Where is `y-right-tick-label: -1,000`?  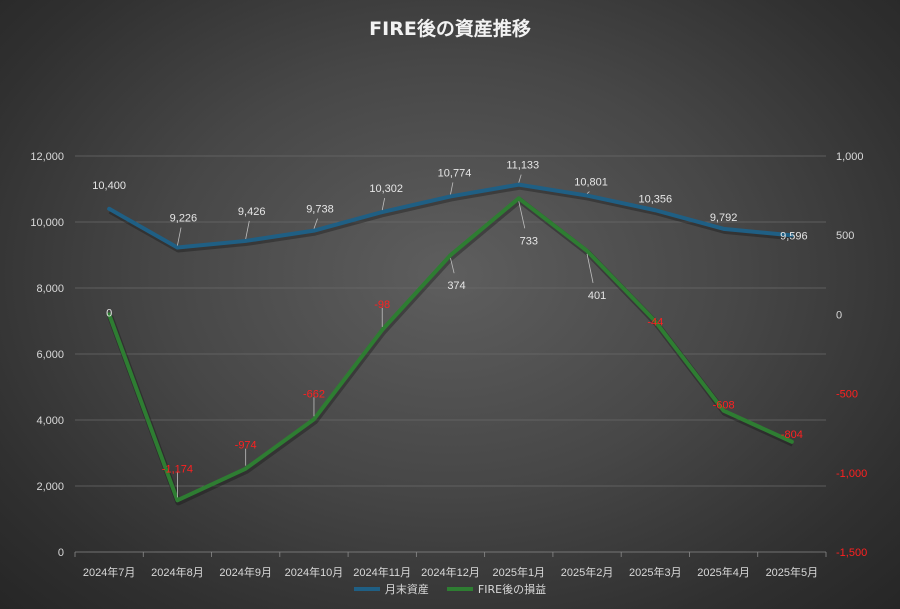
y-right-tick-label: -1,000 is located at coordinates (851, 474).